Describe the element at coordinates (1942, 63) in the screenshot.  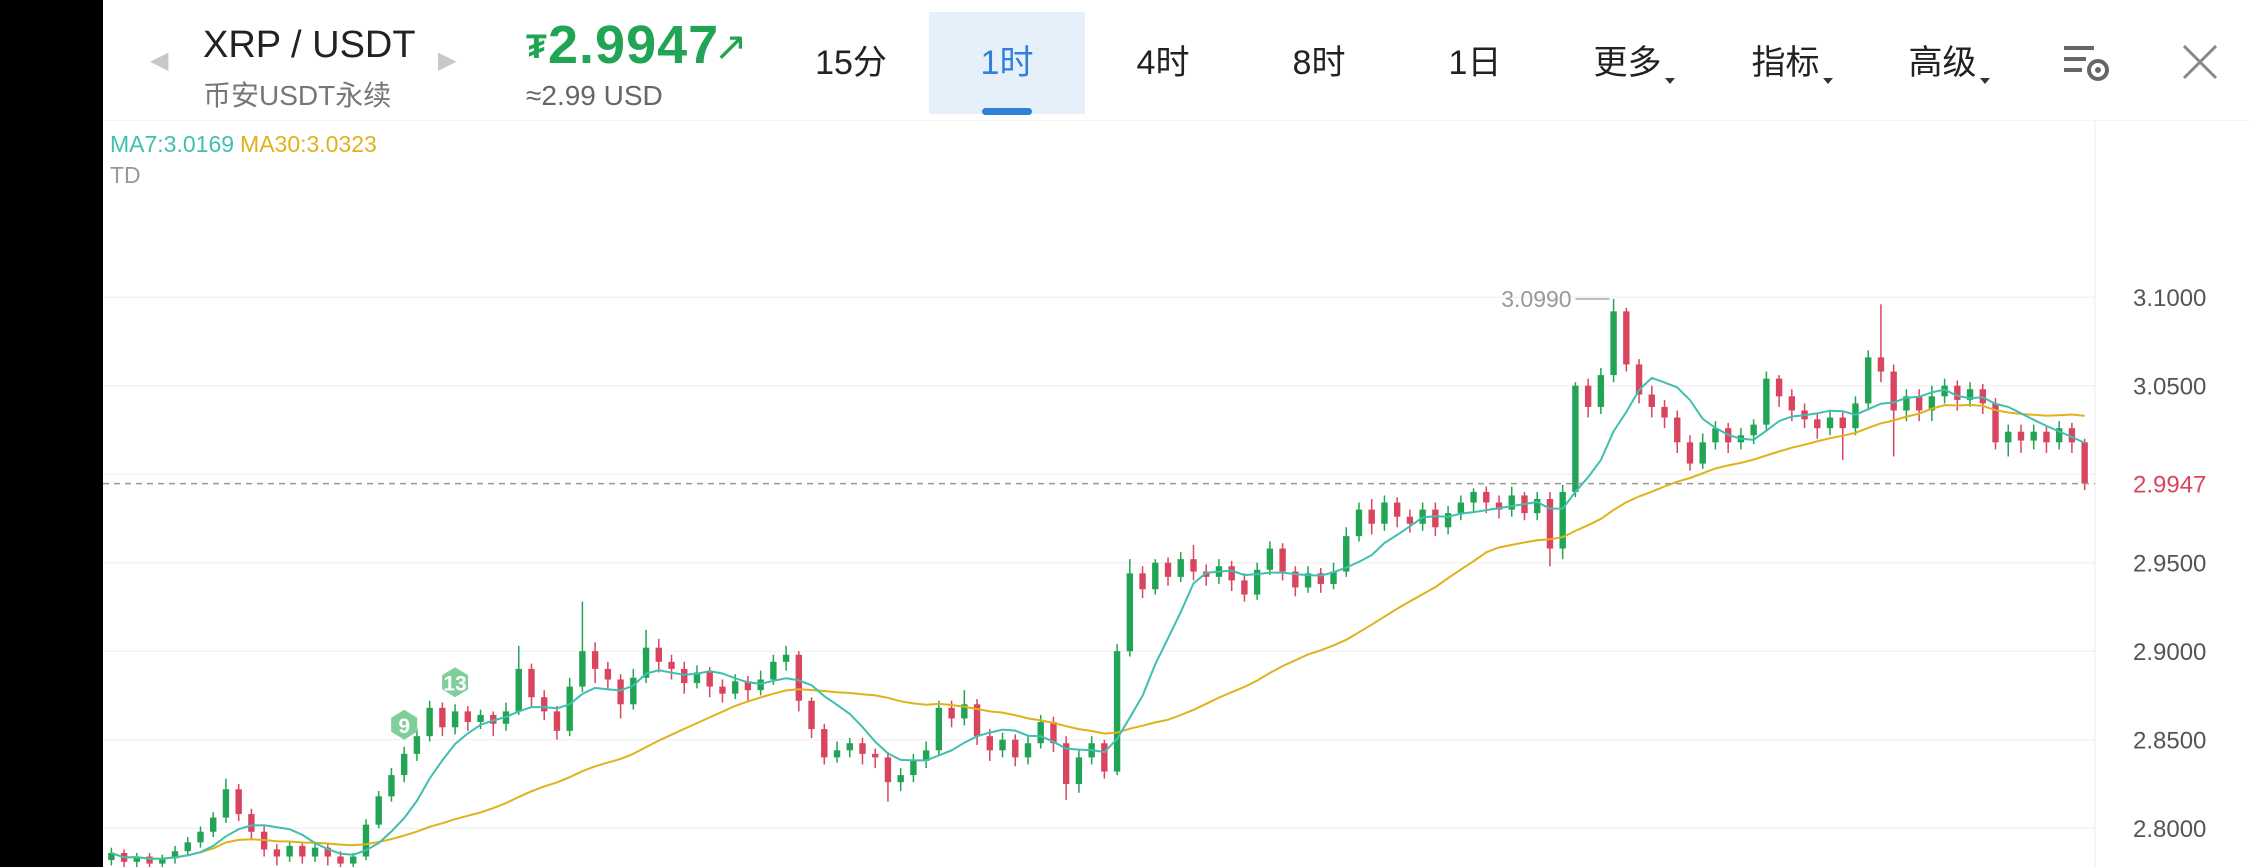
I see `tab-label: 高级` at that location.